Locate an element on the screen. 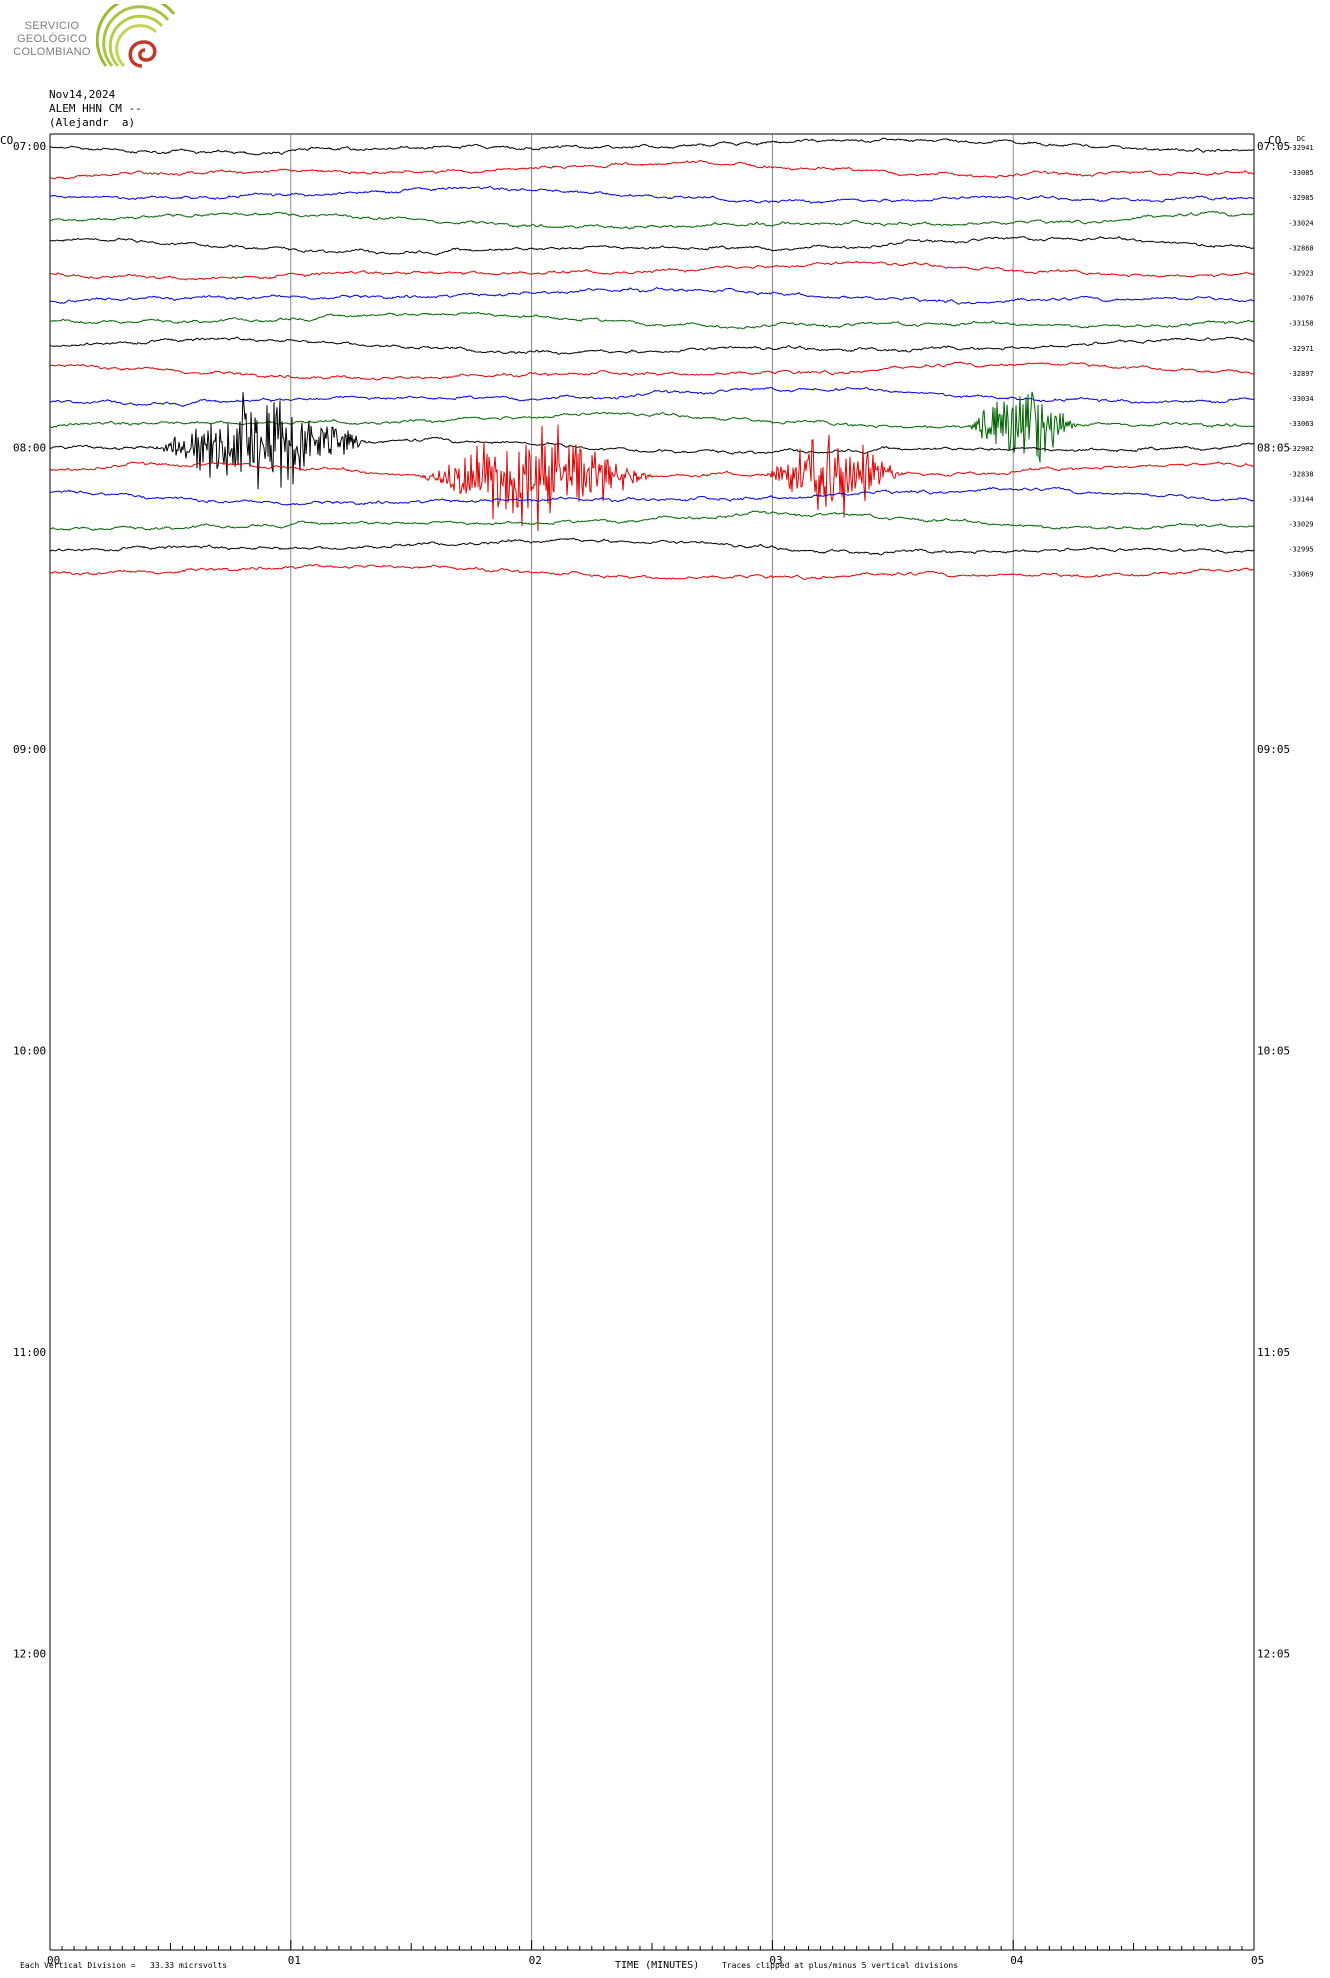 This screenshot has height=1978, width=1330. trace-dc-value: -32902 is located at coordinates (1300, 449).